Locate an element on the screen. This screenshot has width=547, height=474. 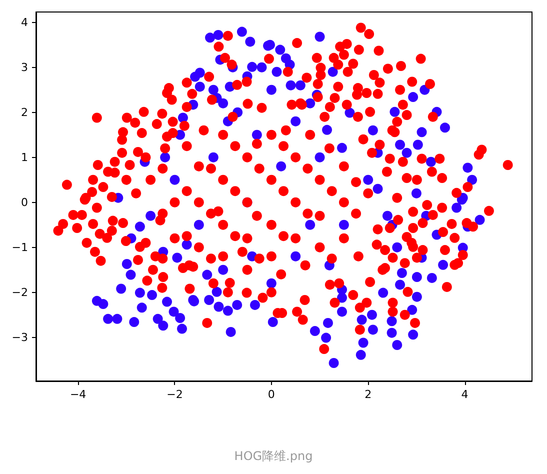
x-tick-label: 4 is located at coordinates (464, 394).